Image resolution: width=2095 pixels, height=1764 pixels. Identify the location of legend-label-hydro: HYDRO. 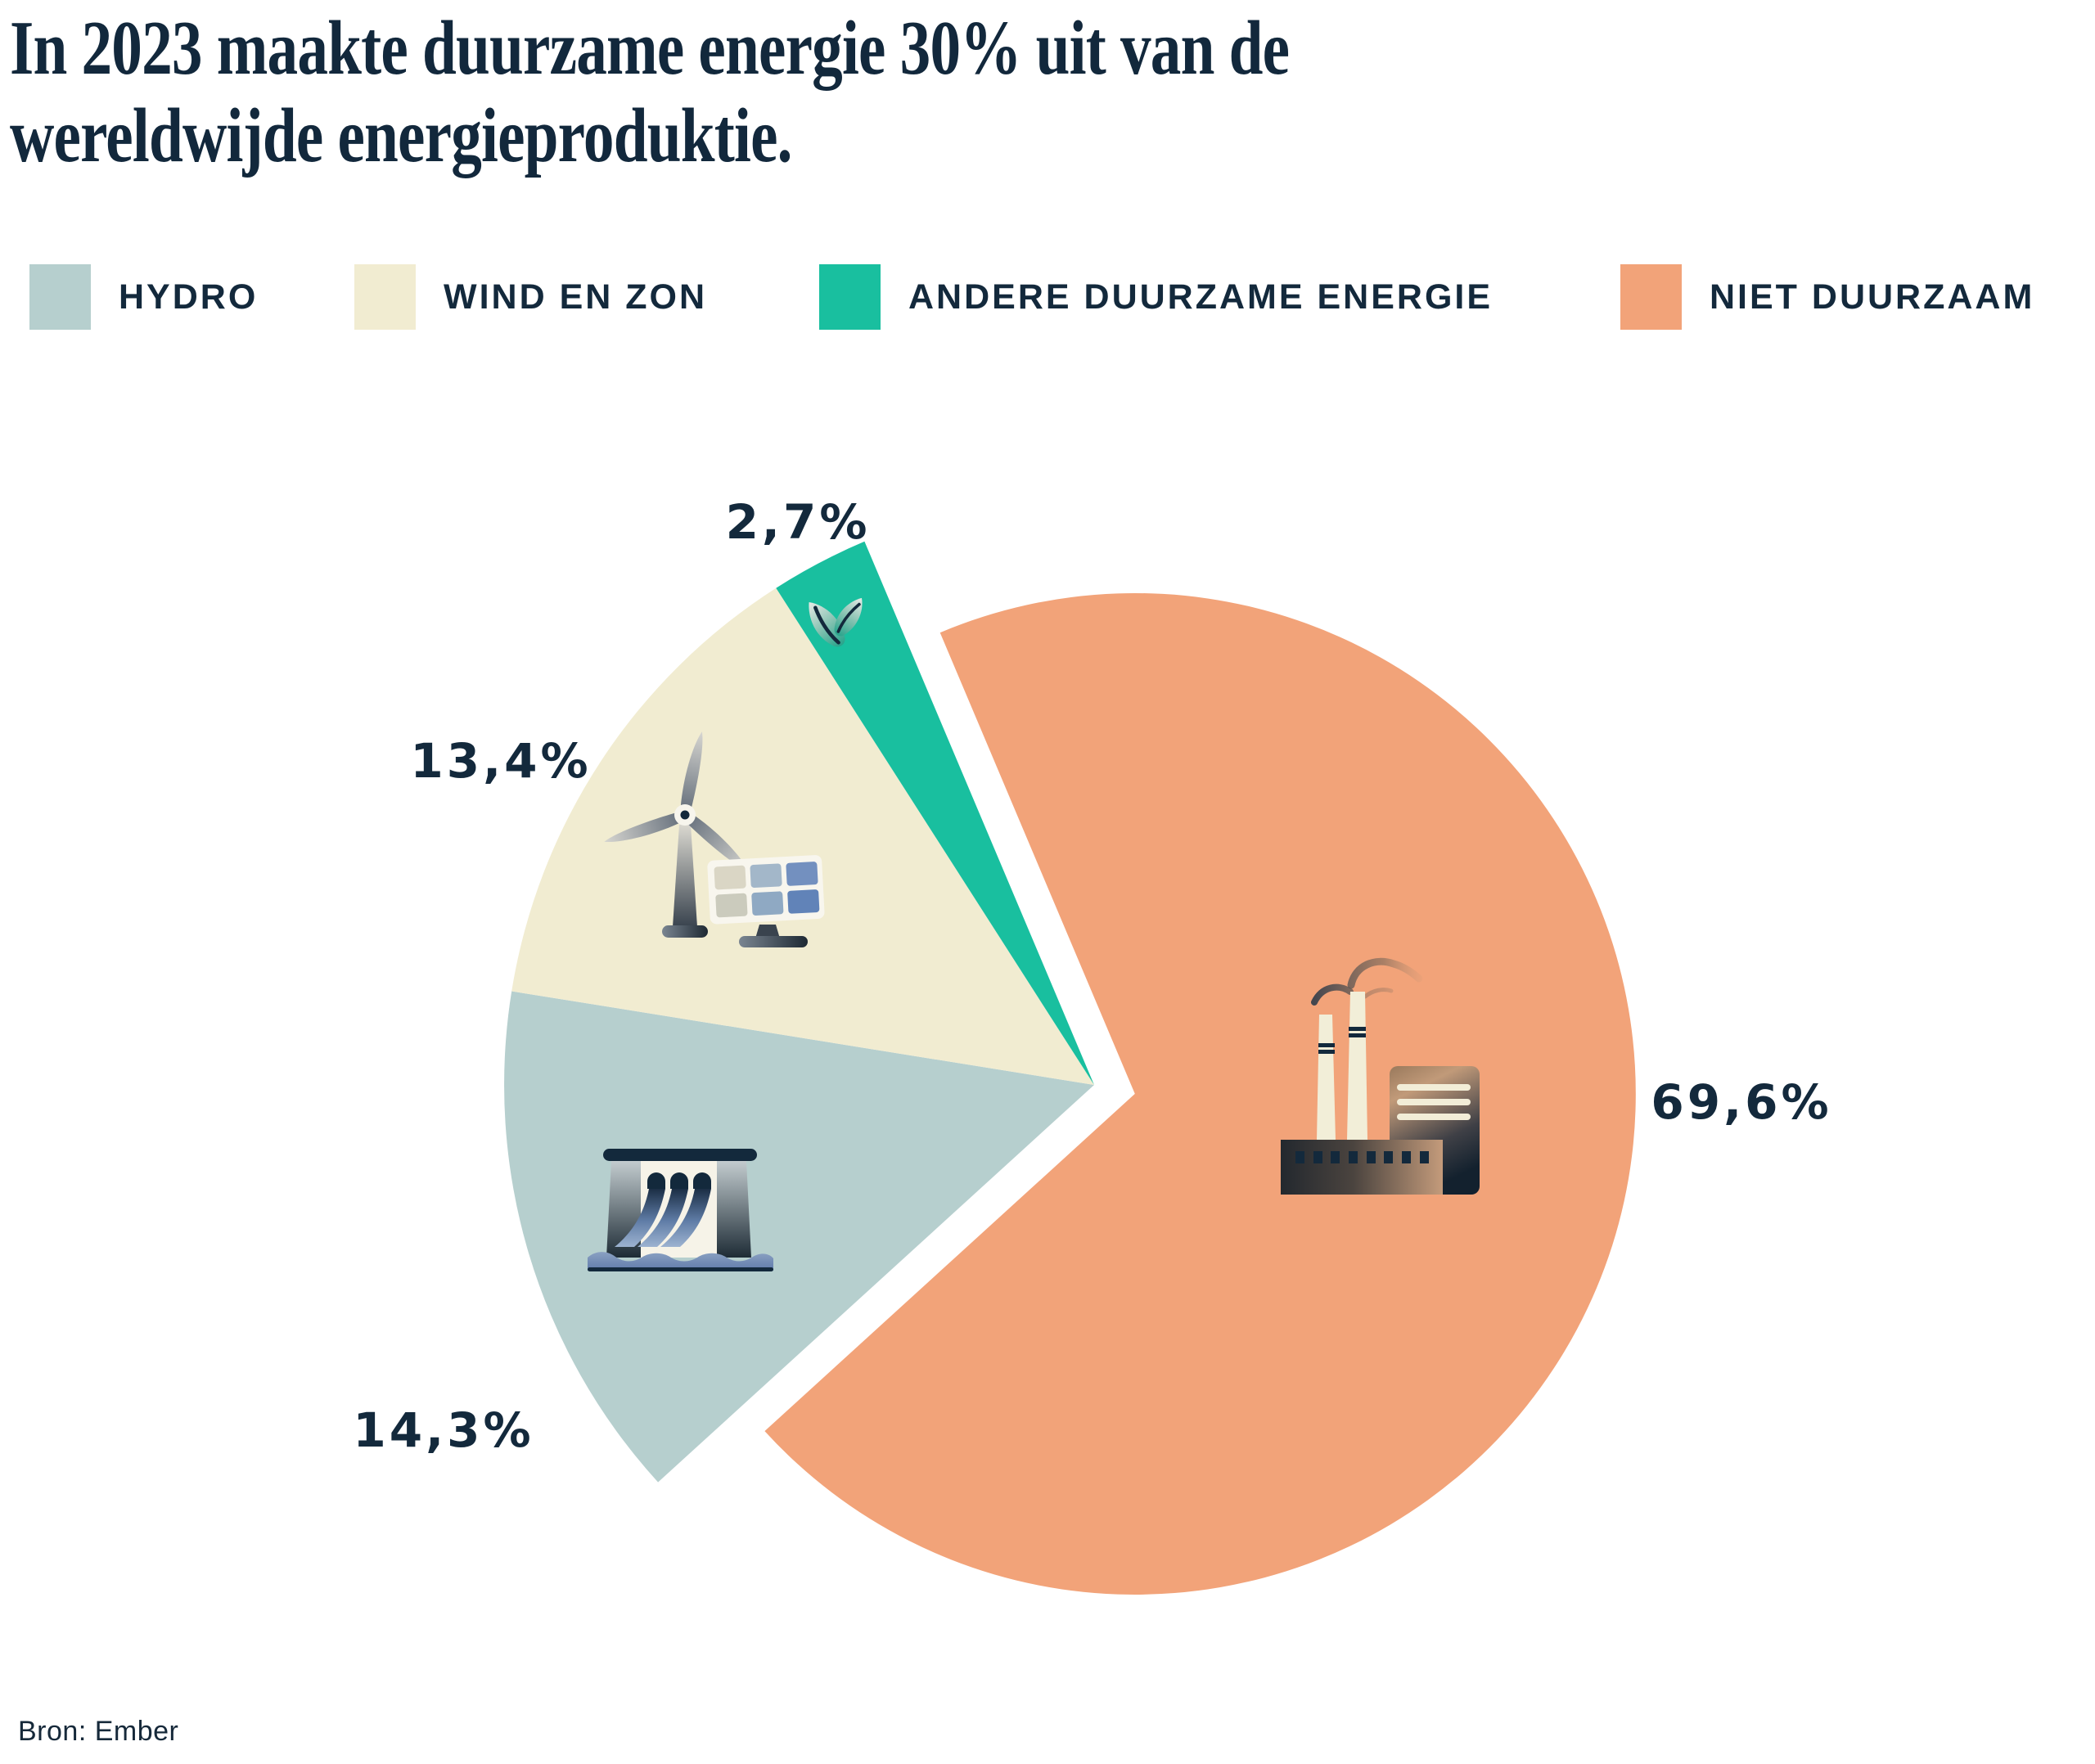
(189, 297).